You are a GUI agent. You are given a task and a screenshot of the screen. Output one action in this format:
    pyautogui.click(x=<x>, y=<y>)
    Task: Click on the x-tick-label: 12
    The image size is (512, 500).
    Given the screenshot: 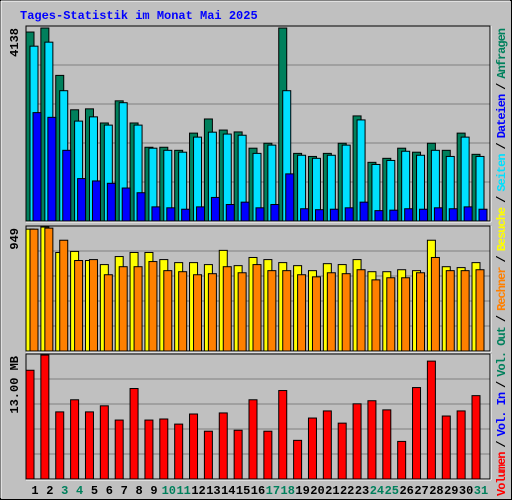 What is the action you would take?
    pyautogui.click(x=198, y=491)
    